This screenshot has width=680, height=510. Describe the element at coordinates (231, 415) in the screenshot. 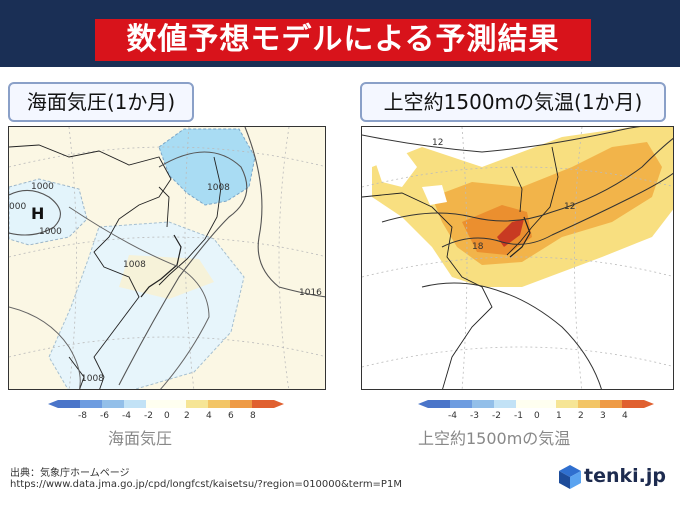

I see `colorbar-tick: 6` at that location.